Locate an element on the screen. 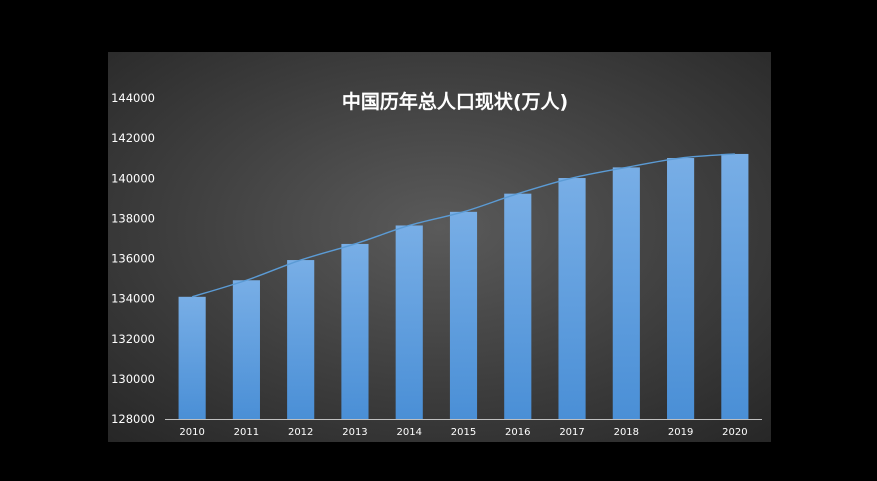 The height and width of the screenshot is (481, 877). y-tick-label: 136000 is located at coordinates (133, 259).